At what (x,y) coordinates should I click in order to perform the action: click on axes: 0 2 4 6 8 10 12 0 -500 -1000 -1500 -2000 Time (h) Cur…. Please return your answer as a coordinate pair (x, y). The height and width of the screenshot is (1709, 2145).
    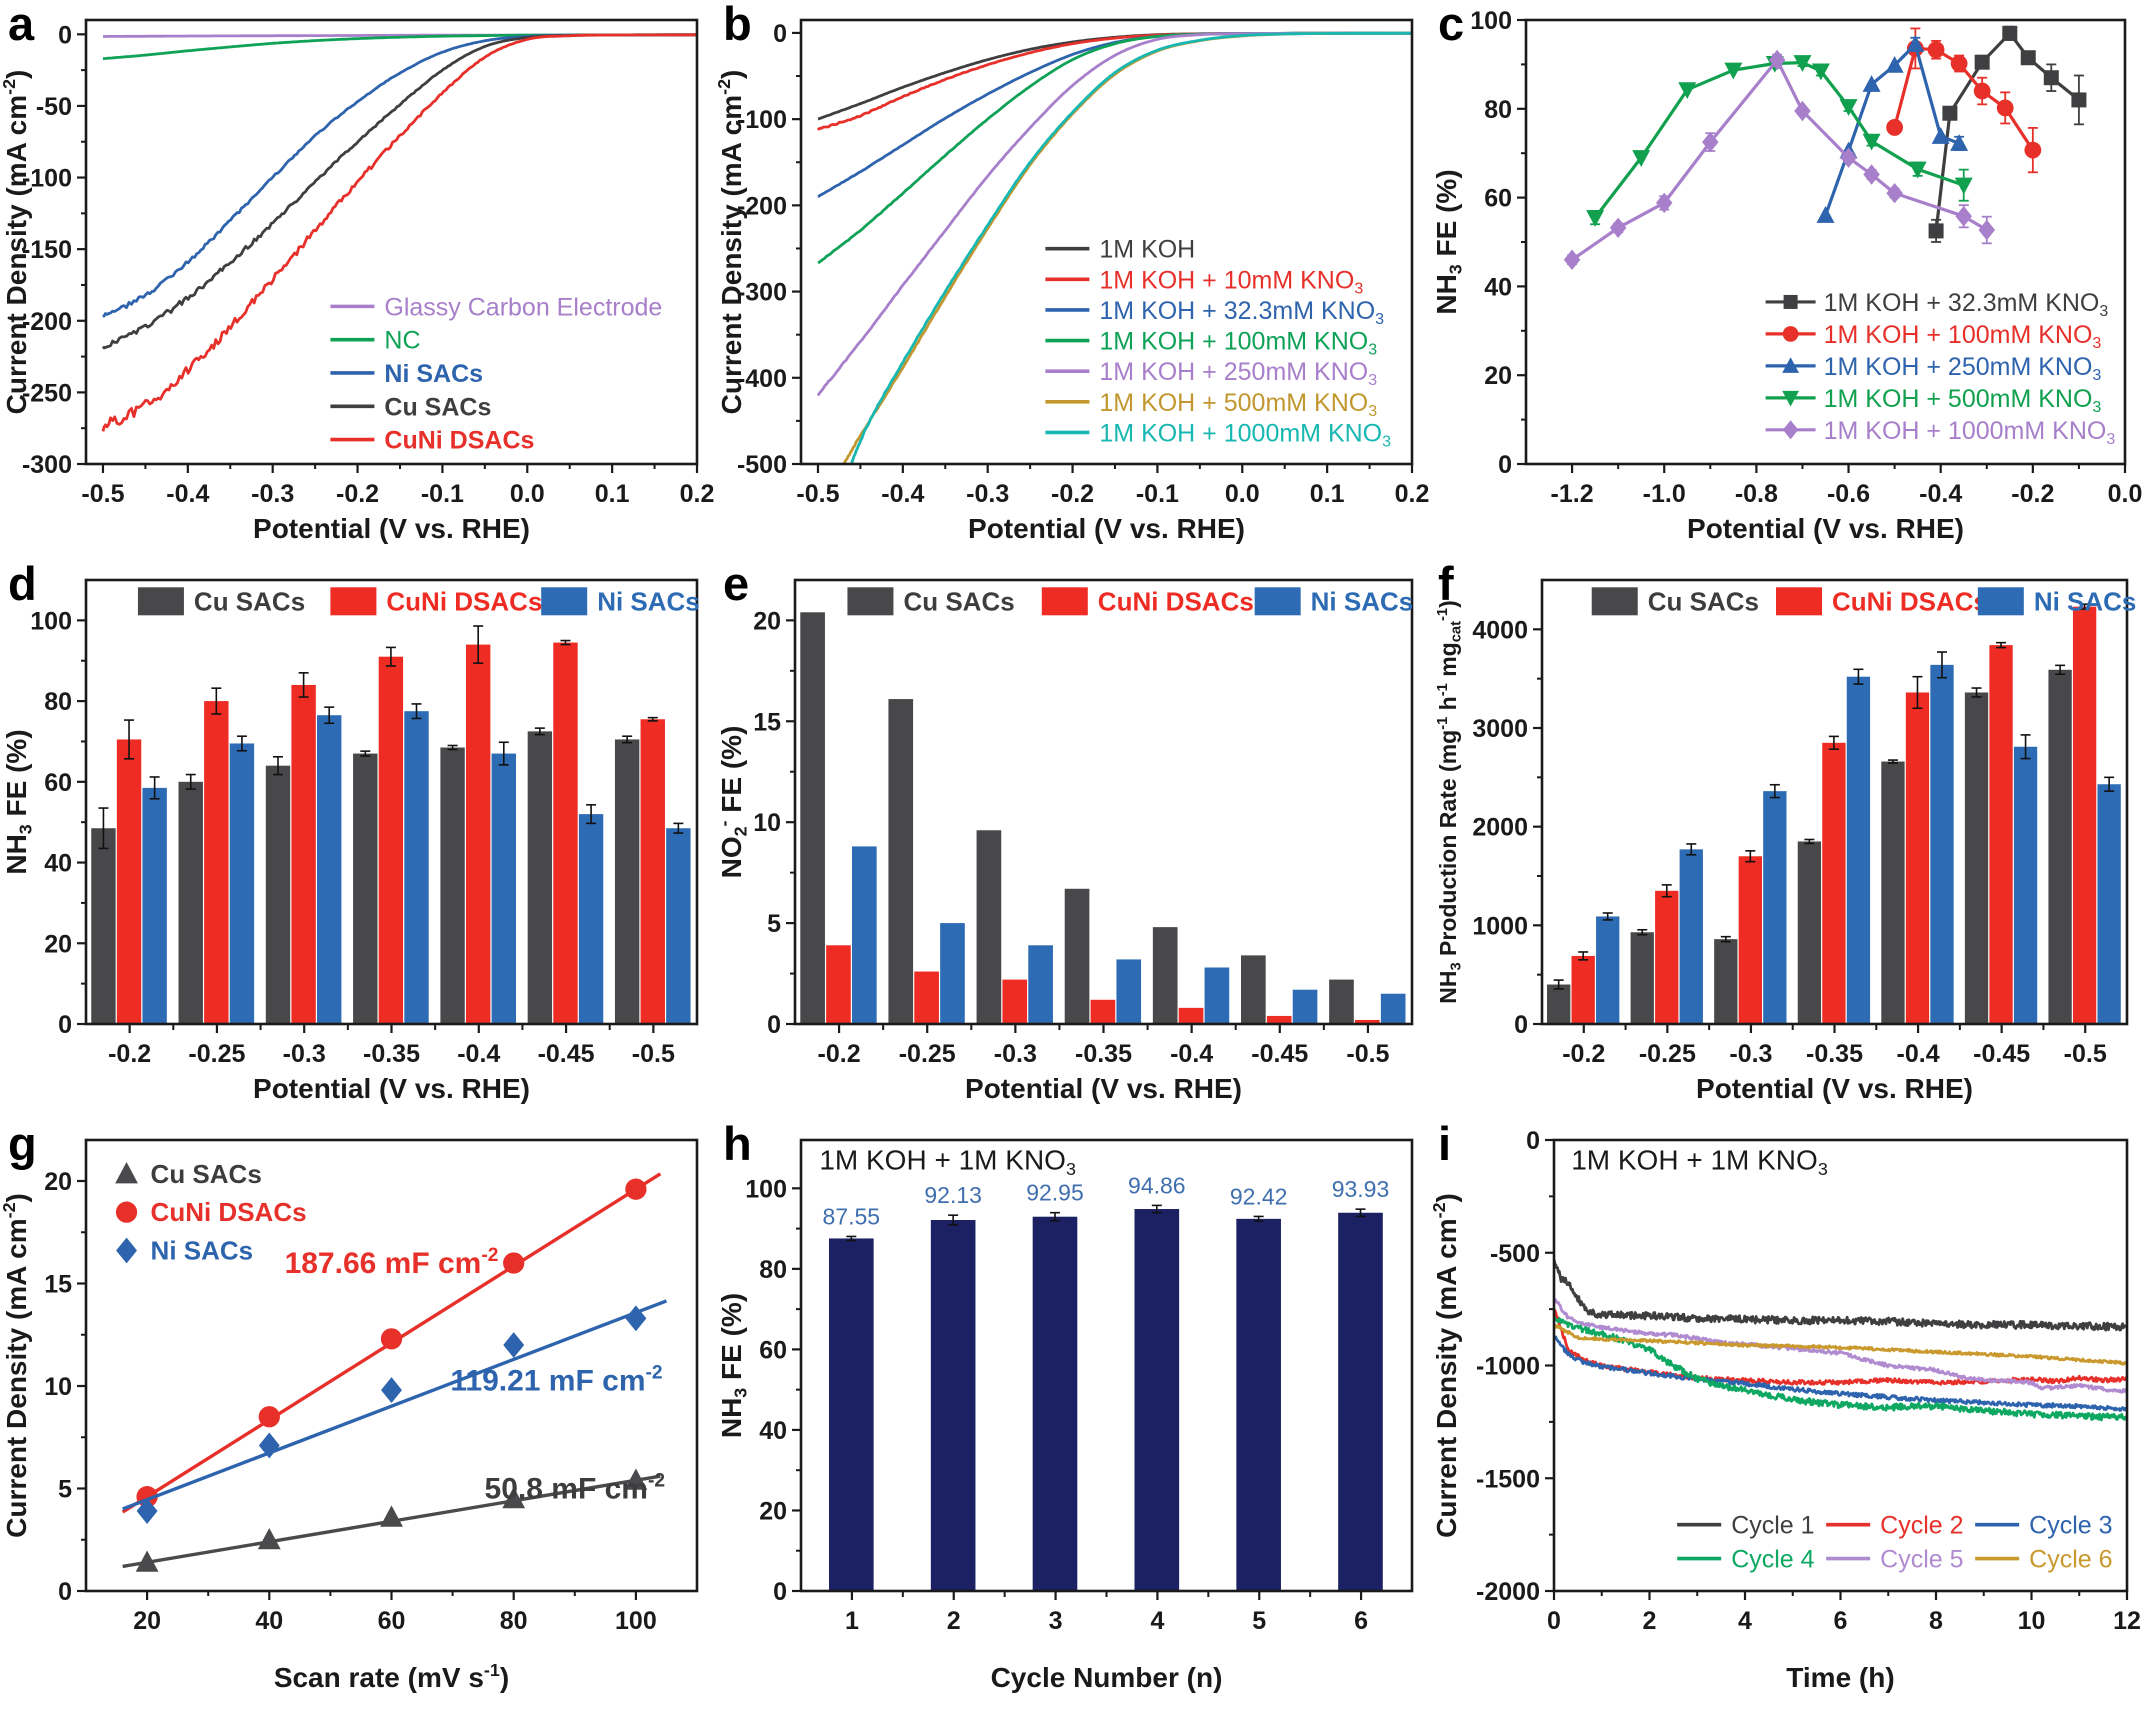
    Looking at the image, I should click on (1785, 1410).